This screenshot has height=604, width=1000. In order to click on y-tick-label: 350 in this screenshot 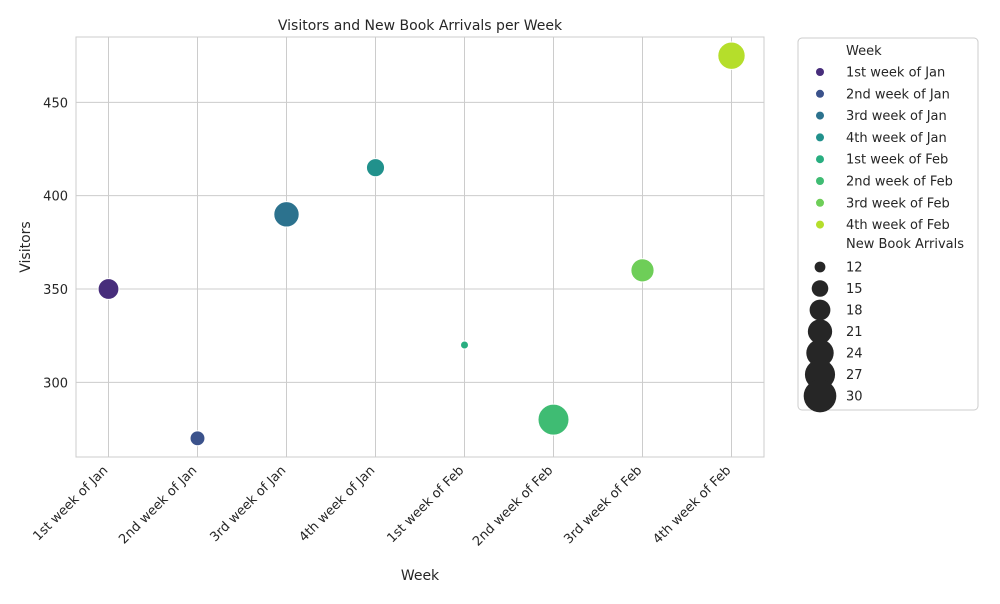, I will do `click(55, 290)`.